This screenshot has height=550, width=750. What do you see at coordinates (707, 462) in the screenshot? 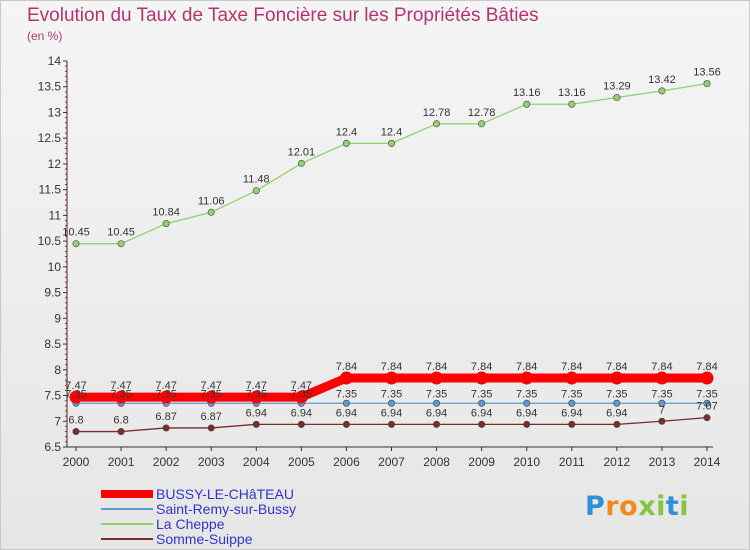
I see `x-tick-label: 2014` at bounding box center [707, 462].